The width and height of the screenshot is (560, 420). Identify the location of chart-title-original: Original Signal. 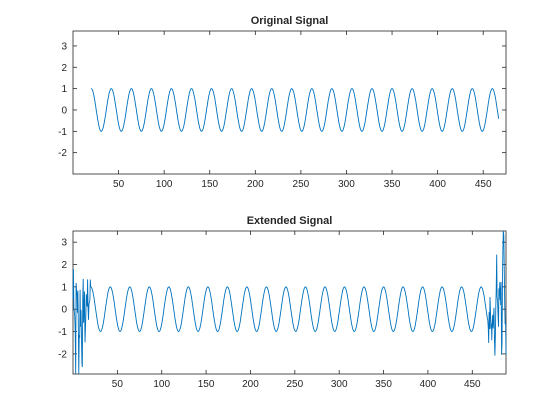
(290, 21).